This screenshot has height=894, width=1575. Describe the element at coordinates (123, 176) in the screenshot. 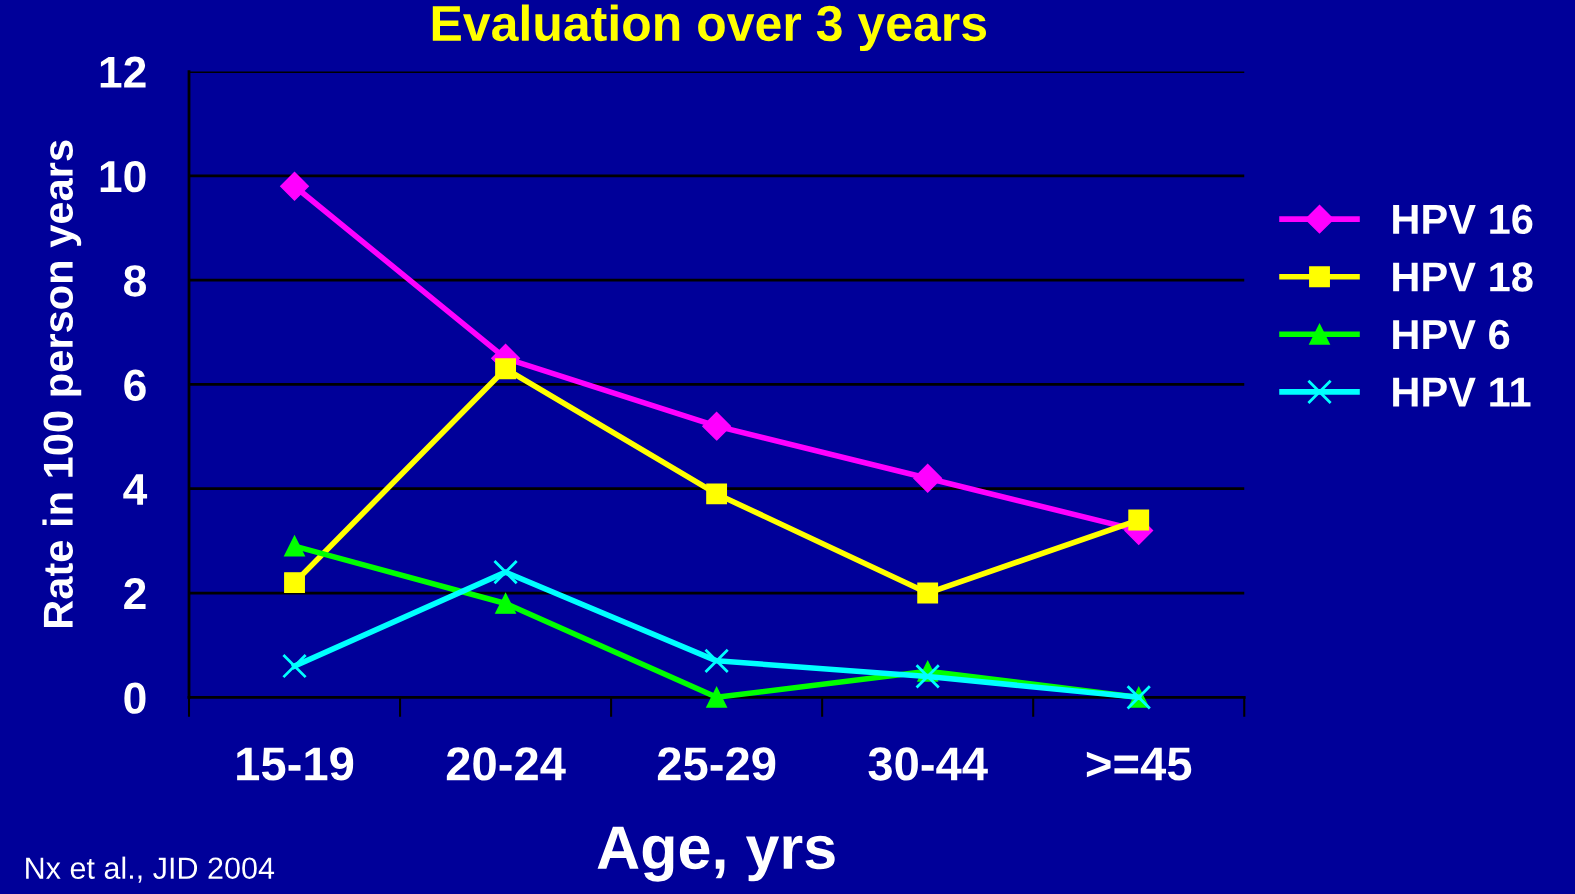

I see `y-tick-label: 10` at that location.